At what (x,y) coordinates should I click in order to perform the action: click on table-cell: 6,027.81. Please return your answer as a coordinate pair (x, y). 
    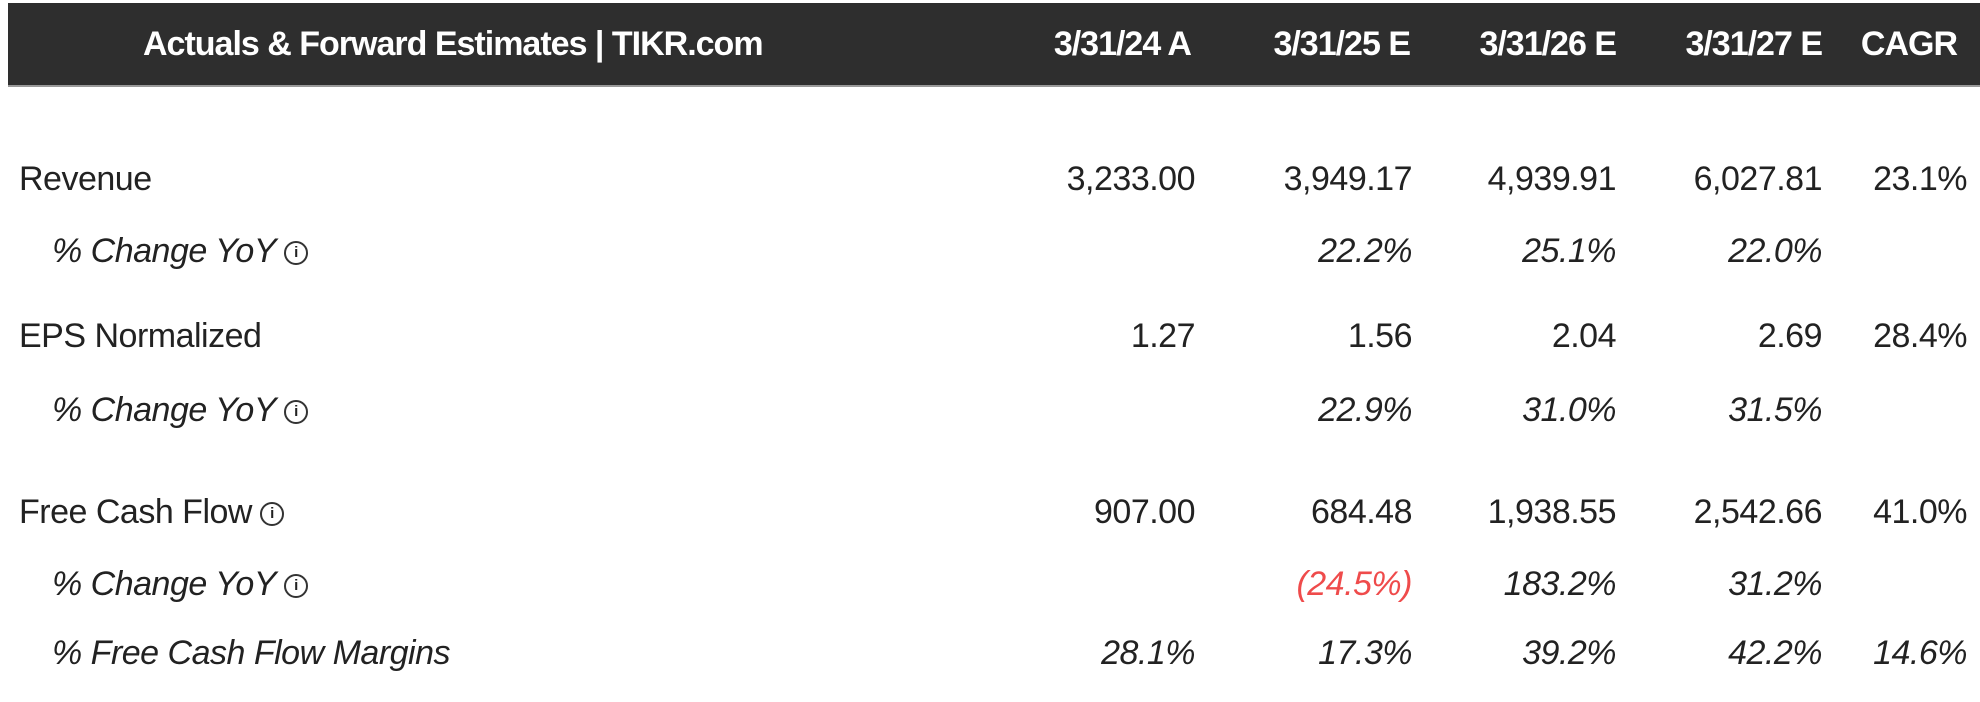
    Looking at the image, I should click on (1758, 179).